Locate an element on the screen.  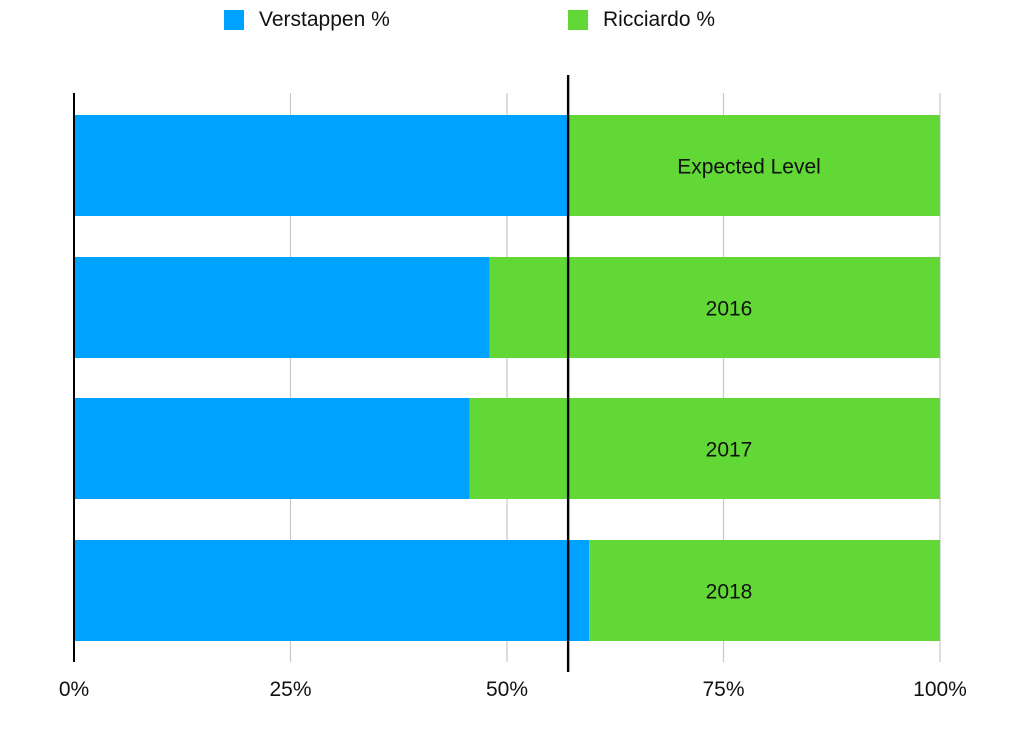
bar-segment-ricciardo-expected-level is located at coordinates (753, 165).